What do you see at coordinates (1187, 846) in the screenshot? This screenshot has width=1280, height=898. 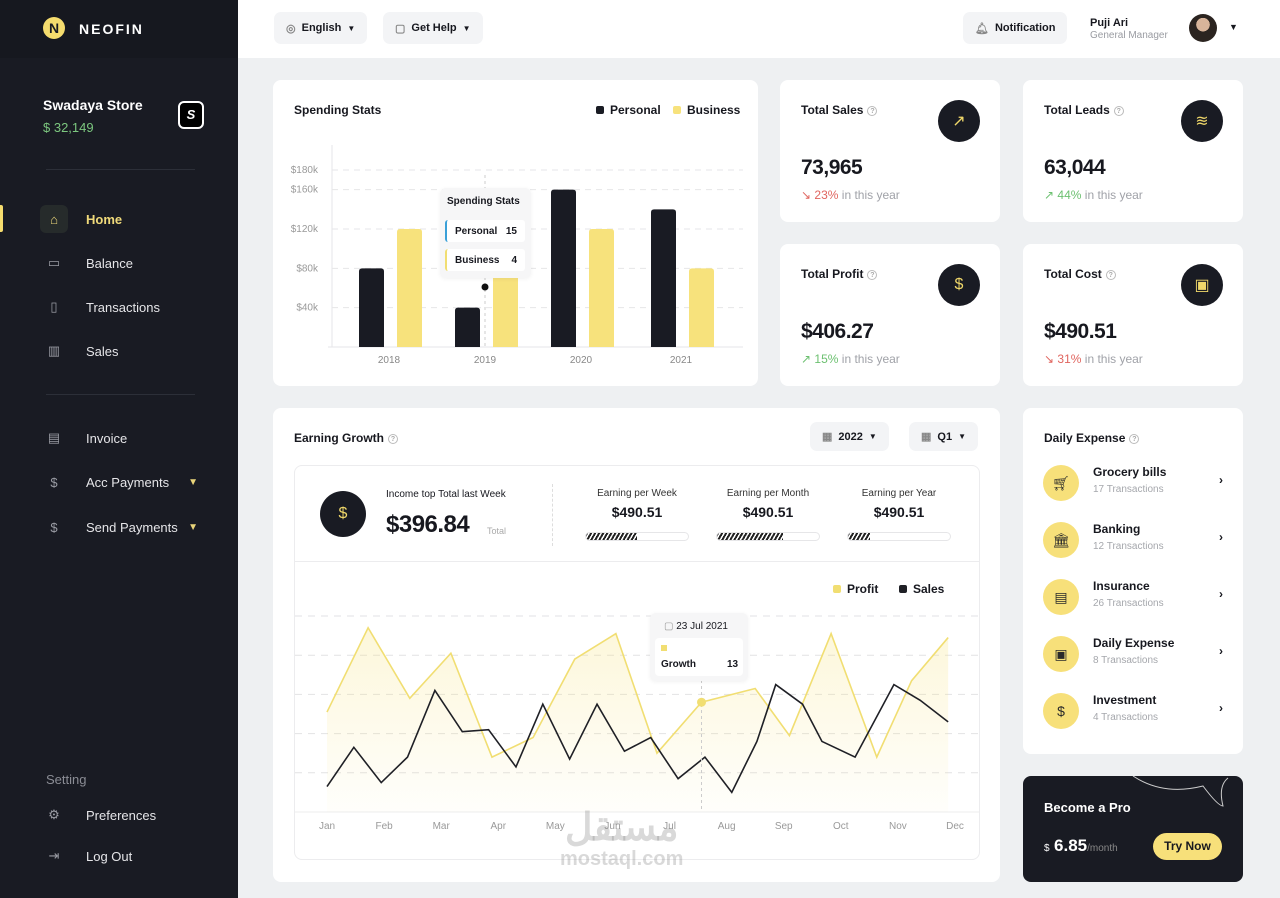 I see `try-now-button: Try Now` at bounding box center [1187, 846].